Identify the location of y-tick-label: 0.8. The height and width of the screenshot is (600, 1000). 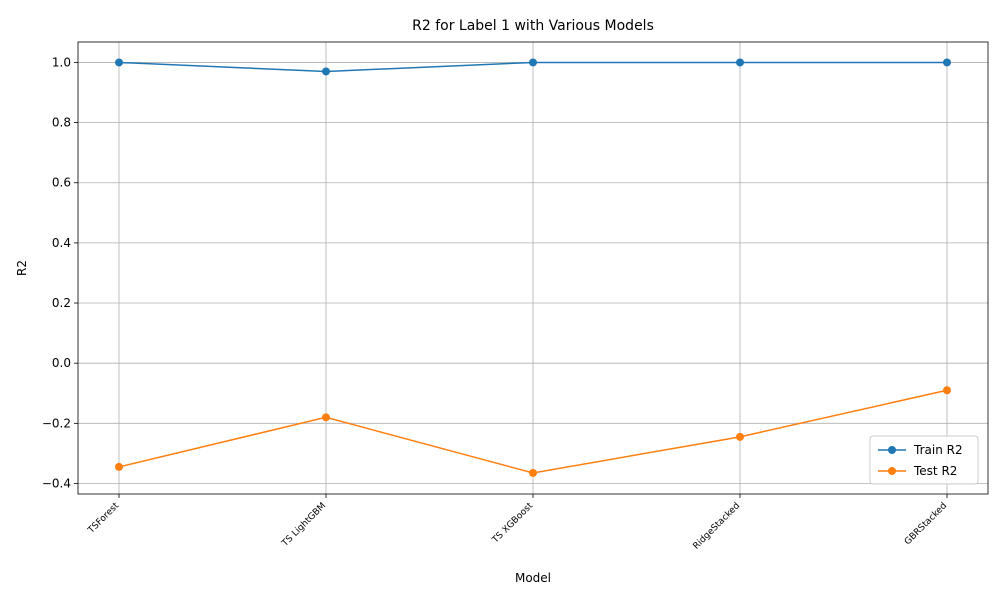
(61, 123).